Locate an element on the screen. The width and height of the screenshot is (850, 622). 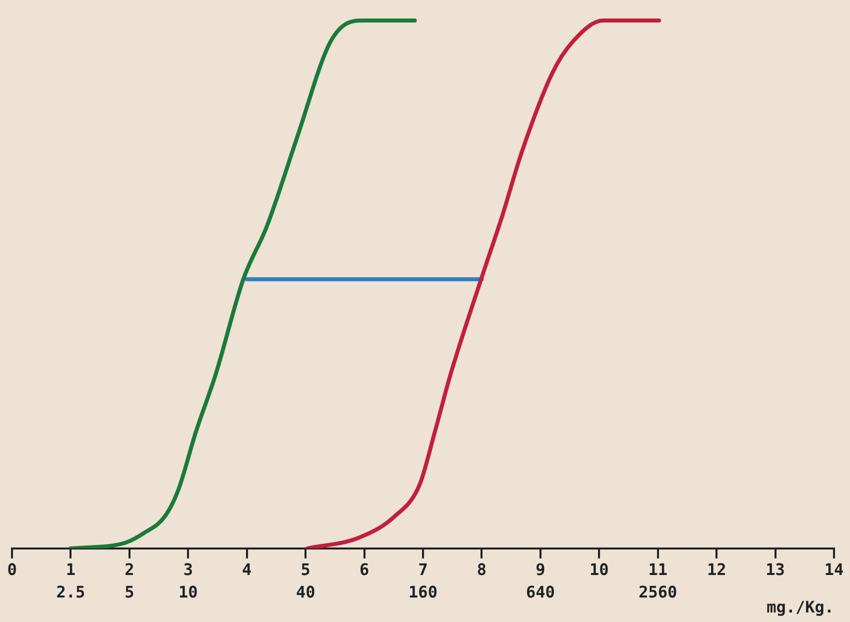
x-tick-label: 4 is located at coordinates (247, 570).